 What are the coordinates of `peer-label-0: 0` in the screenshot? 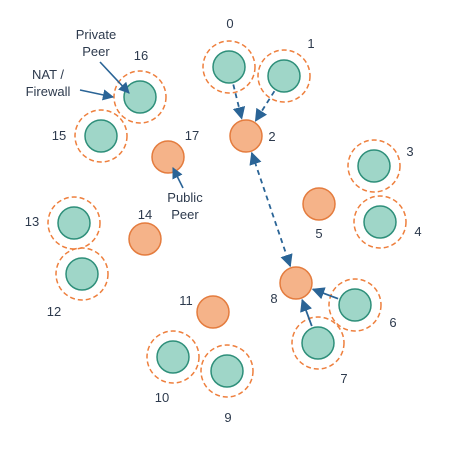 It's located at (229, 23).